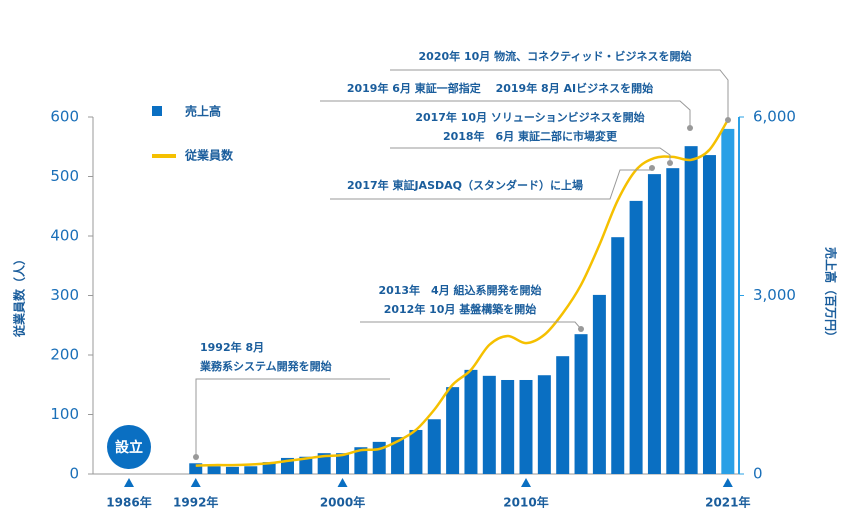 This screenshot has height=526, width=847. I want to click on legend-label: 従業員数, so click(209, 155).